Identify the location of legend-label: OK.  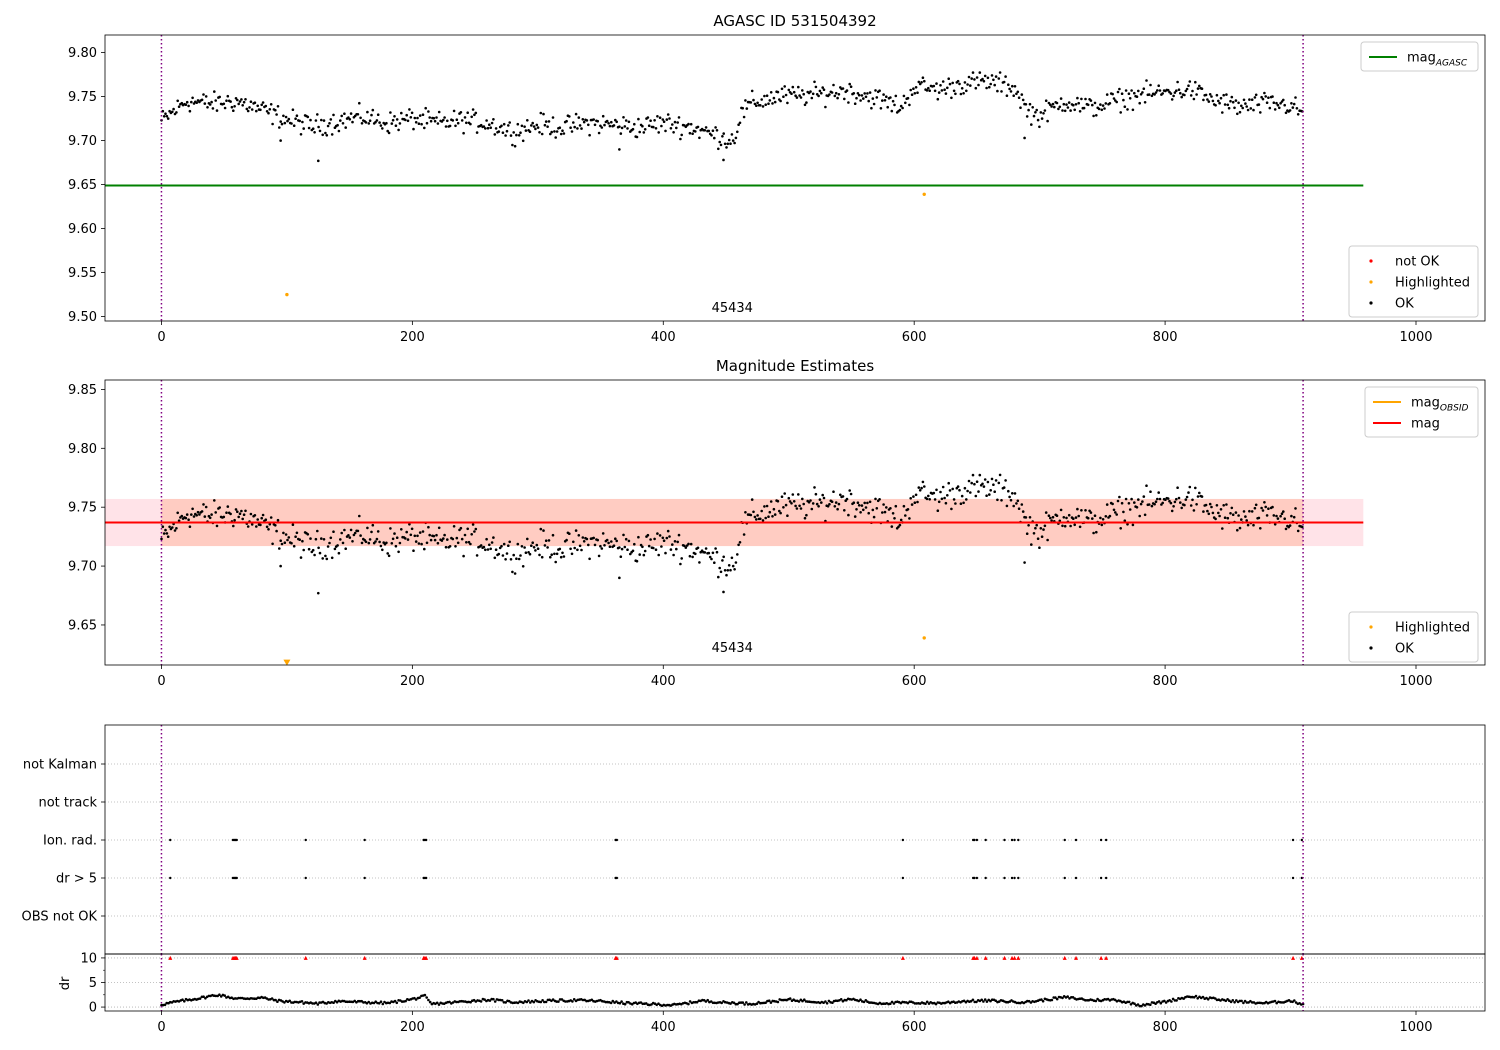
(1404, 304).